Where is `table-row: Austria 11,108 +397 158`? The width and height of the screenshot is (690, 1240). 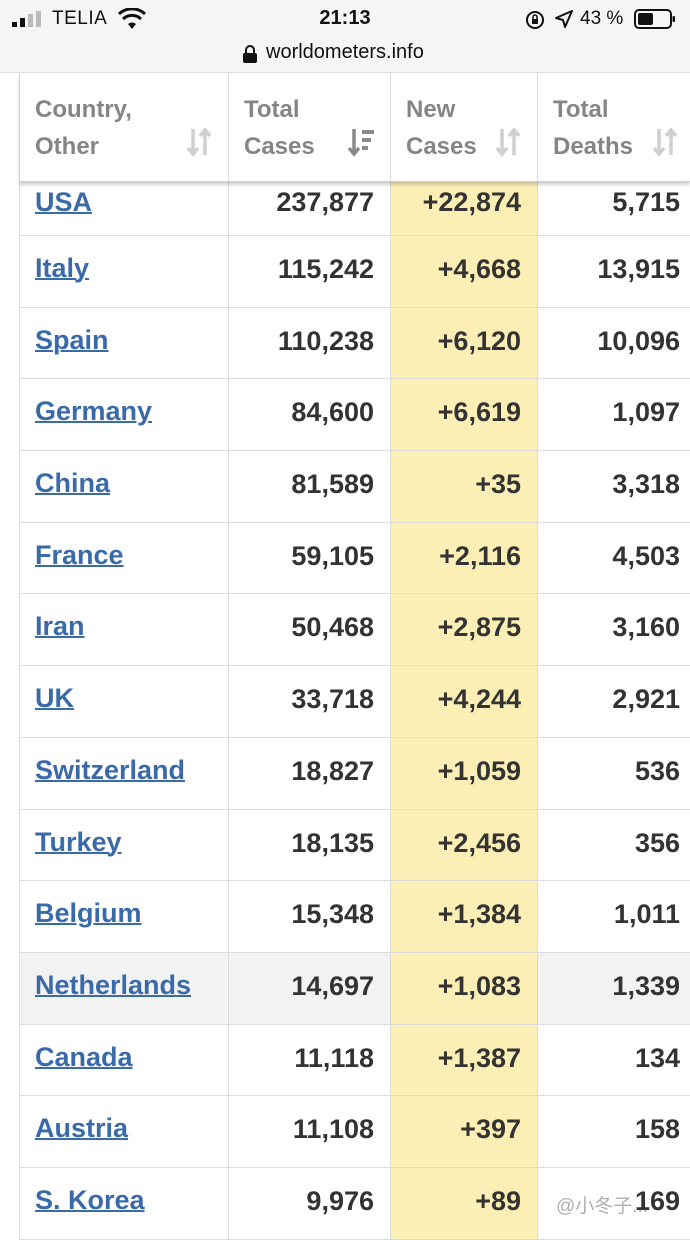
table-row: Austria 11,108 +397 158 is located at coordinates (354, 1132).